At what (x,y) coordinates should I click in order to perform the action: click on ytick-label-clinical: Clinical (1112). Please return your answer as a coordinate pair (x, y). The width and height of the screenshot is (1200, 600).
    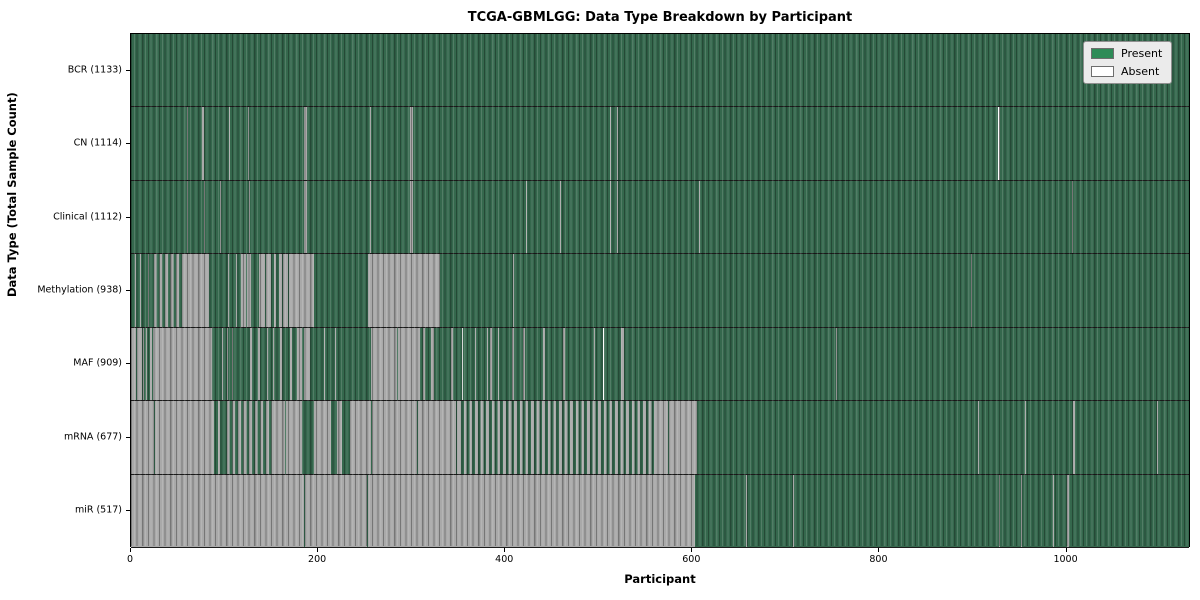
    Looking at the image, I should click on (87, 217).